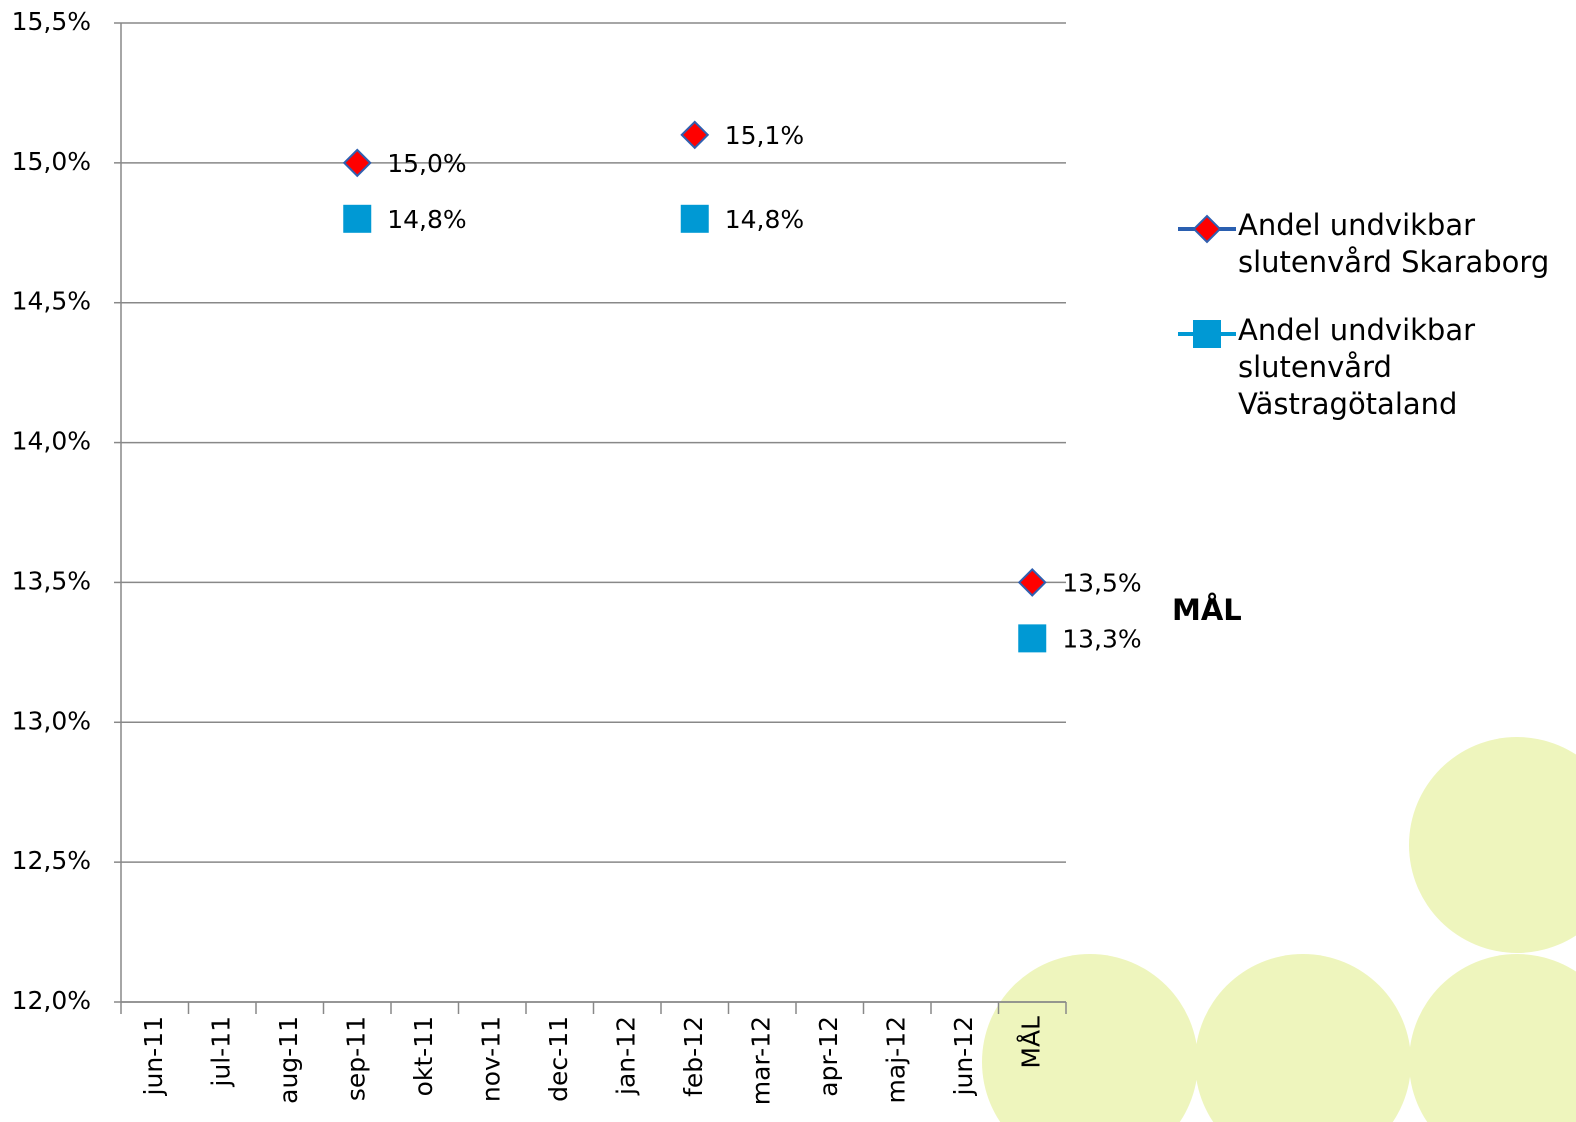  I want to click on legend-label: Andel undvikbar slutenvård Skaraborg, so click(1394, 243).